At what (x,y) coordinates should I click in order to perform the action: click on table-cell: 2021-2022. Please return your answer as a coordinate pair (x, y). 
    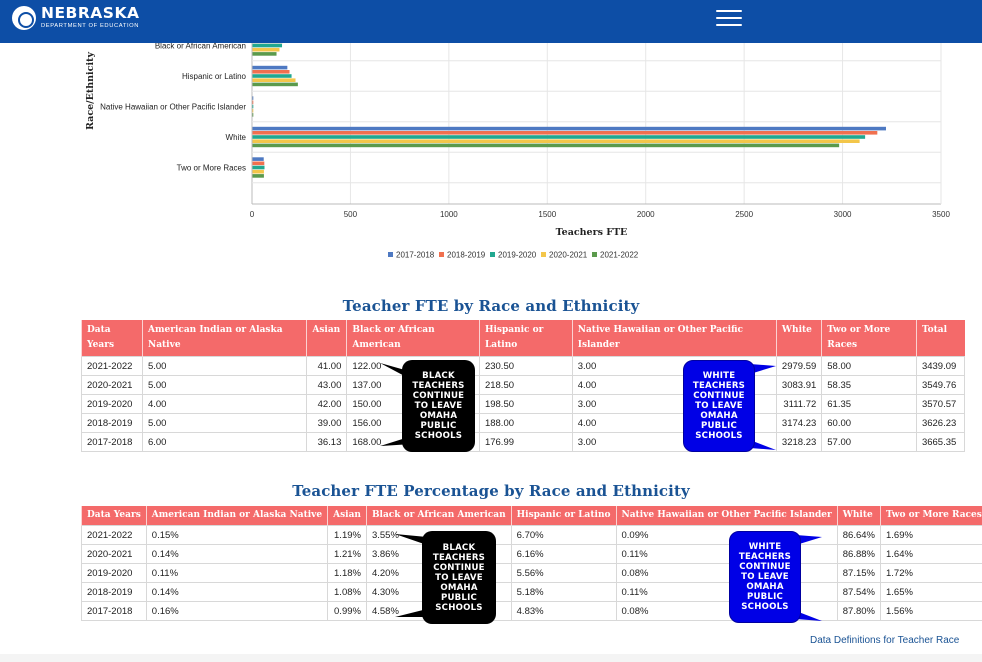
    Looking at the image, I should click on (114, 535).